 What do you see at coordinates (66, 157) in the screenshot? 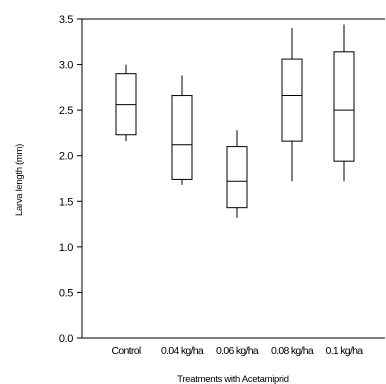
I see `y-tick-label: 2.0` at bounding box center [66, 157].